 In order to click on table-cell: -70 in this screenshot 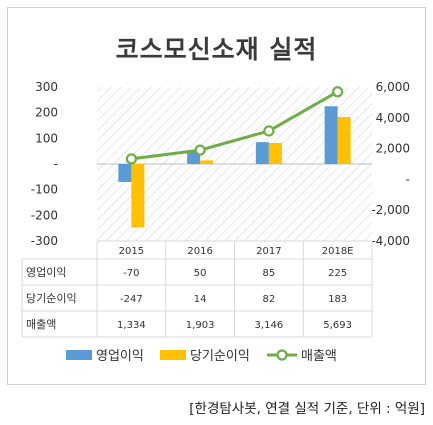, I will do `click(131, 273)`.